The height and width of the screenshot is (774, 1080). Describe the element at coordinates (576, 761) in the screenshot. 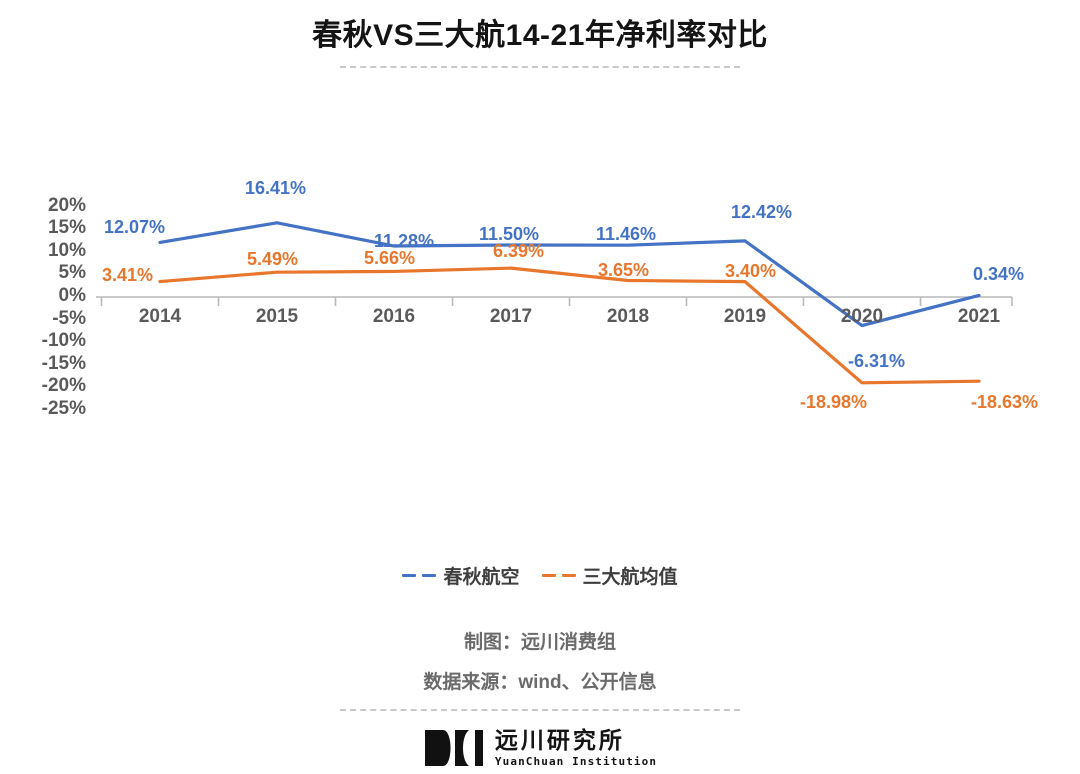

I see `logo-name-en: YuanChuan Institution` at that location.